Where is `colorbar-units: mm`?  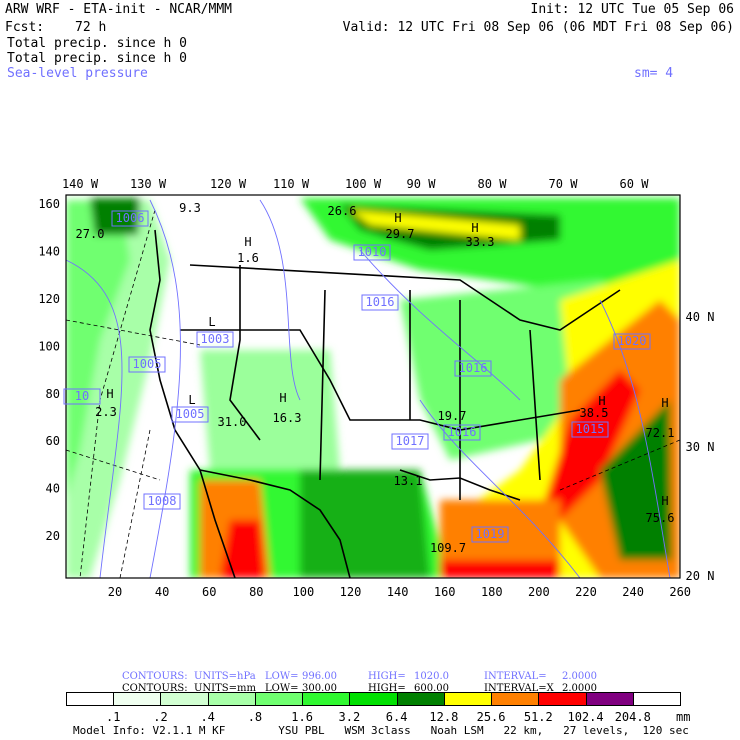 colorbar-units: mm is located at coordinates (683, 717).